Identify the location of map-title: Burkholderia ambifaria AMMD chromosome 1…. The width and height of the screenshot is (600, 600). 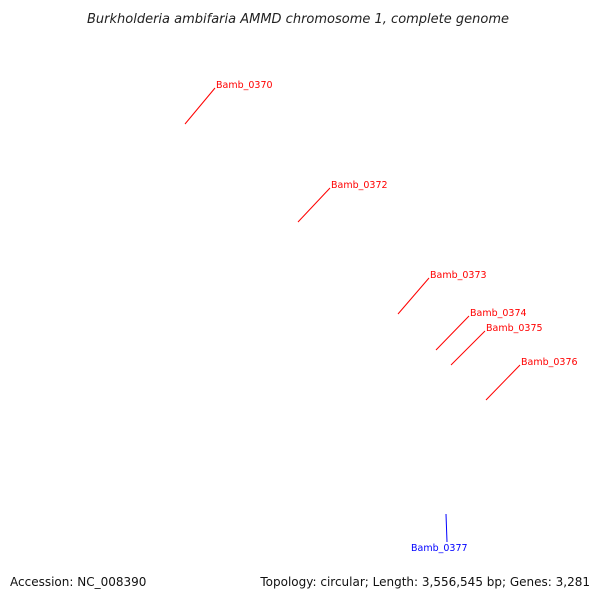
(298, 19).